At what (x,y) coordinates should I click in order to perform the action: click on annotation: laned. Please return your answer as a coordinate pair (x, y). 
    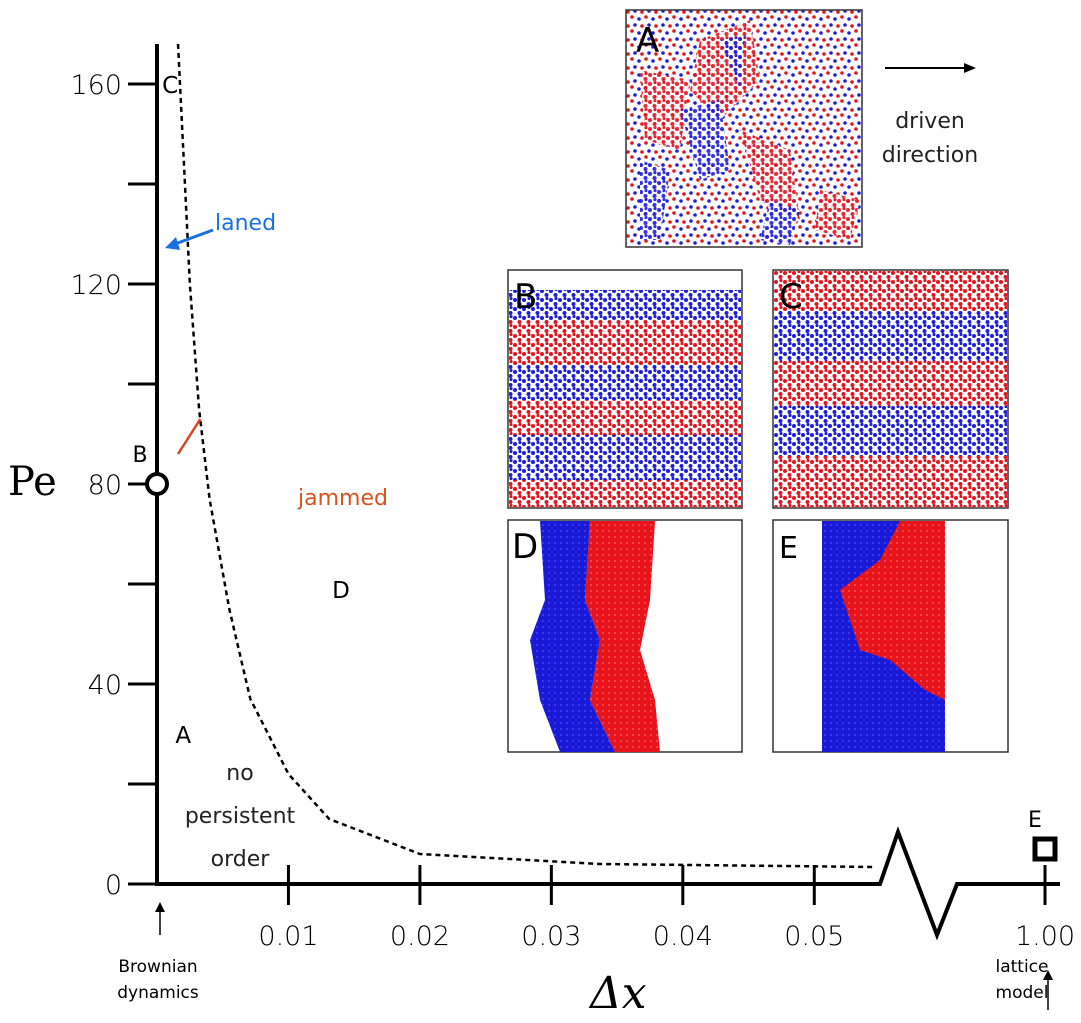
    Looking at the image, I should click on (245, 223).